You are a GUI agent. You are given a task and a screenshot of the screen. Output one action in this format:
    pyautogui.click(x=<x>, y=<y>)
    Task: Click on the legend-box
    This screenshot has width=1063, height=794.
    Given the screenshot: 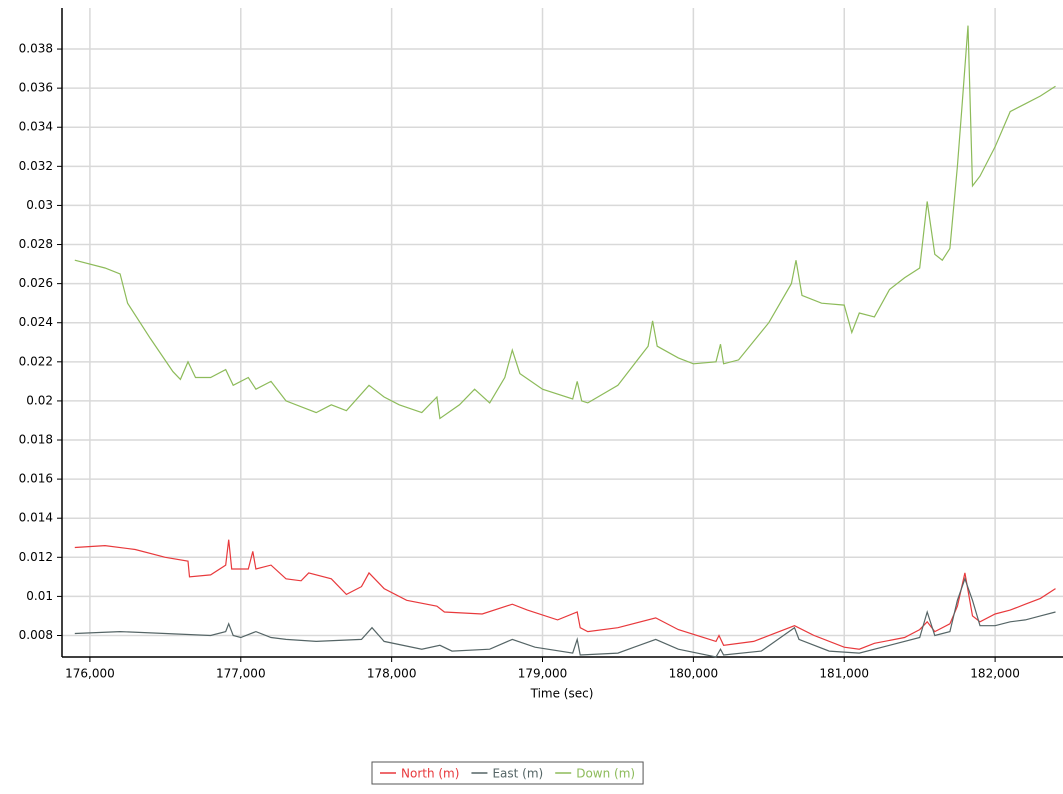 What is the action you would take?
    pyautogui.click(x=507, y=773)
    